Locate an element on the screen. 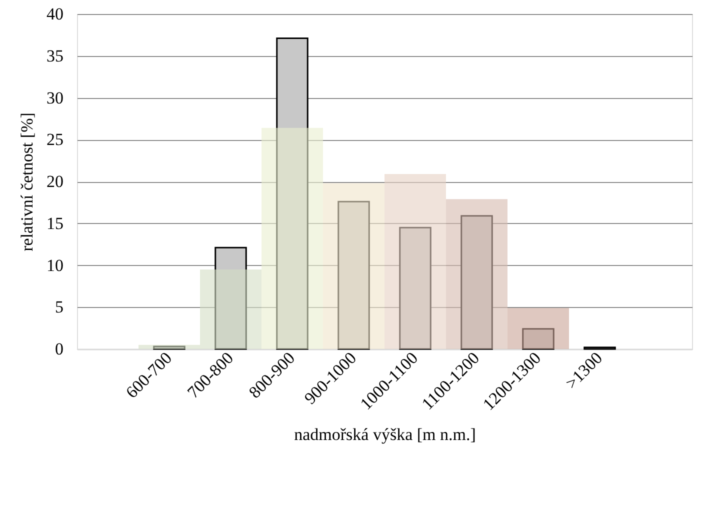  y-axis-title: relativní četnost [%] is located at coordinates (27, 182).